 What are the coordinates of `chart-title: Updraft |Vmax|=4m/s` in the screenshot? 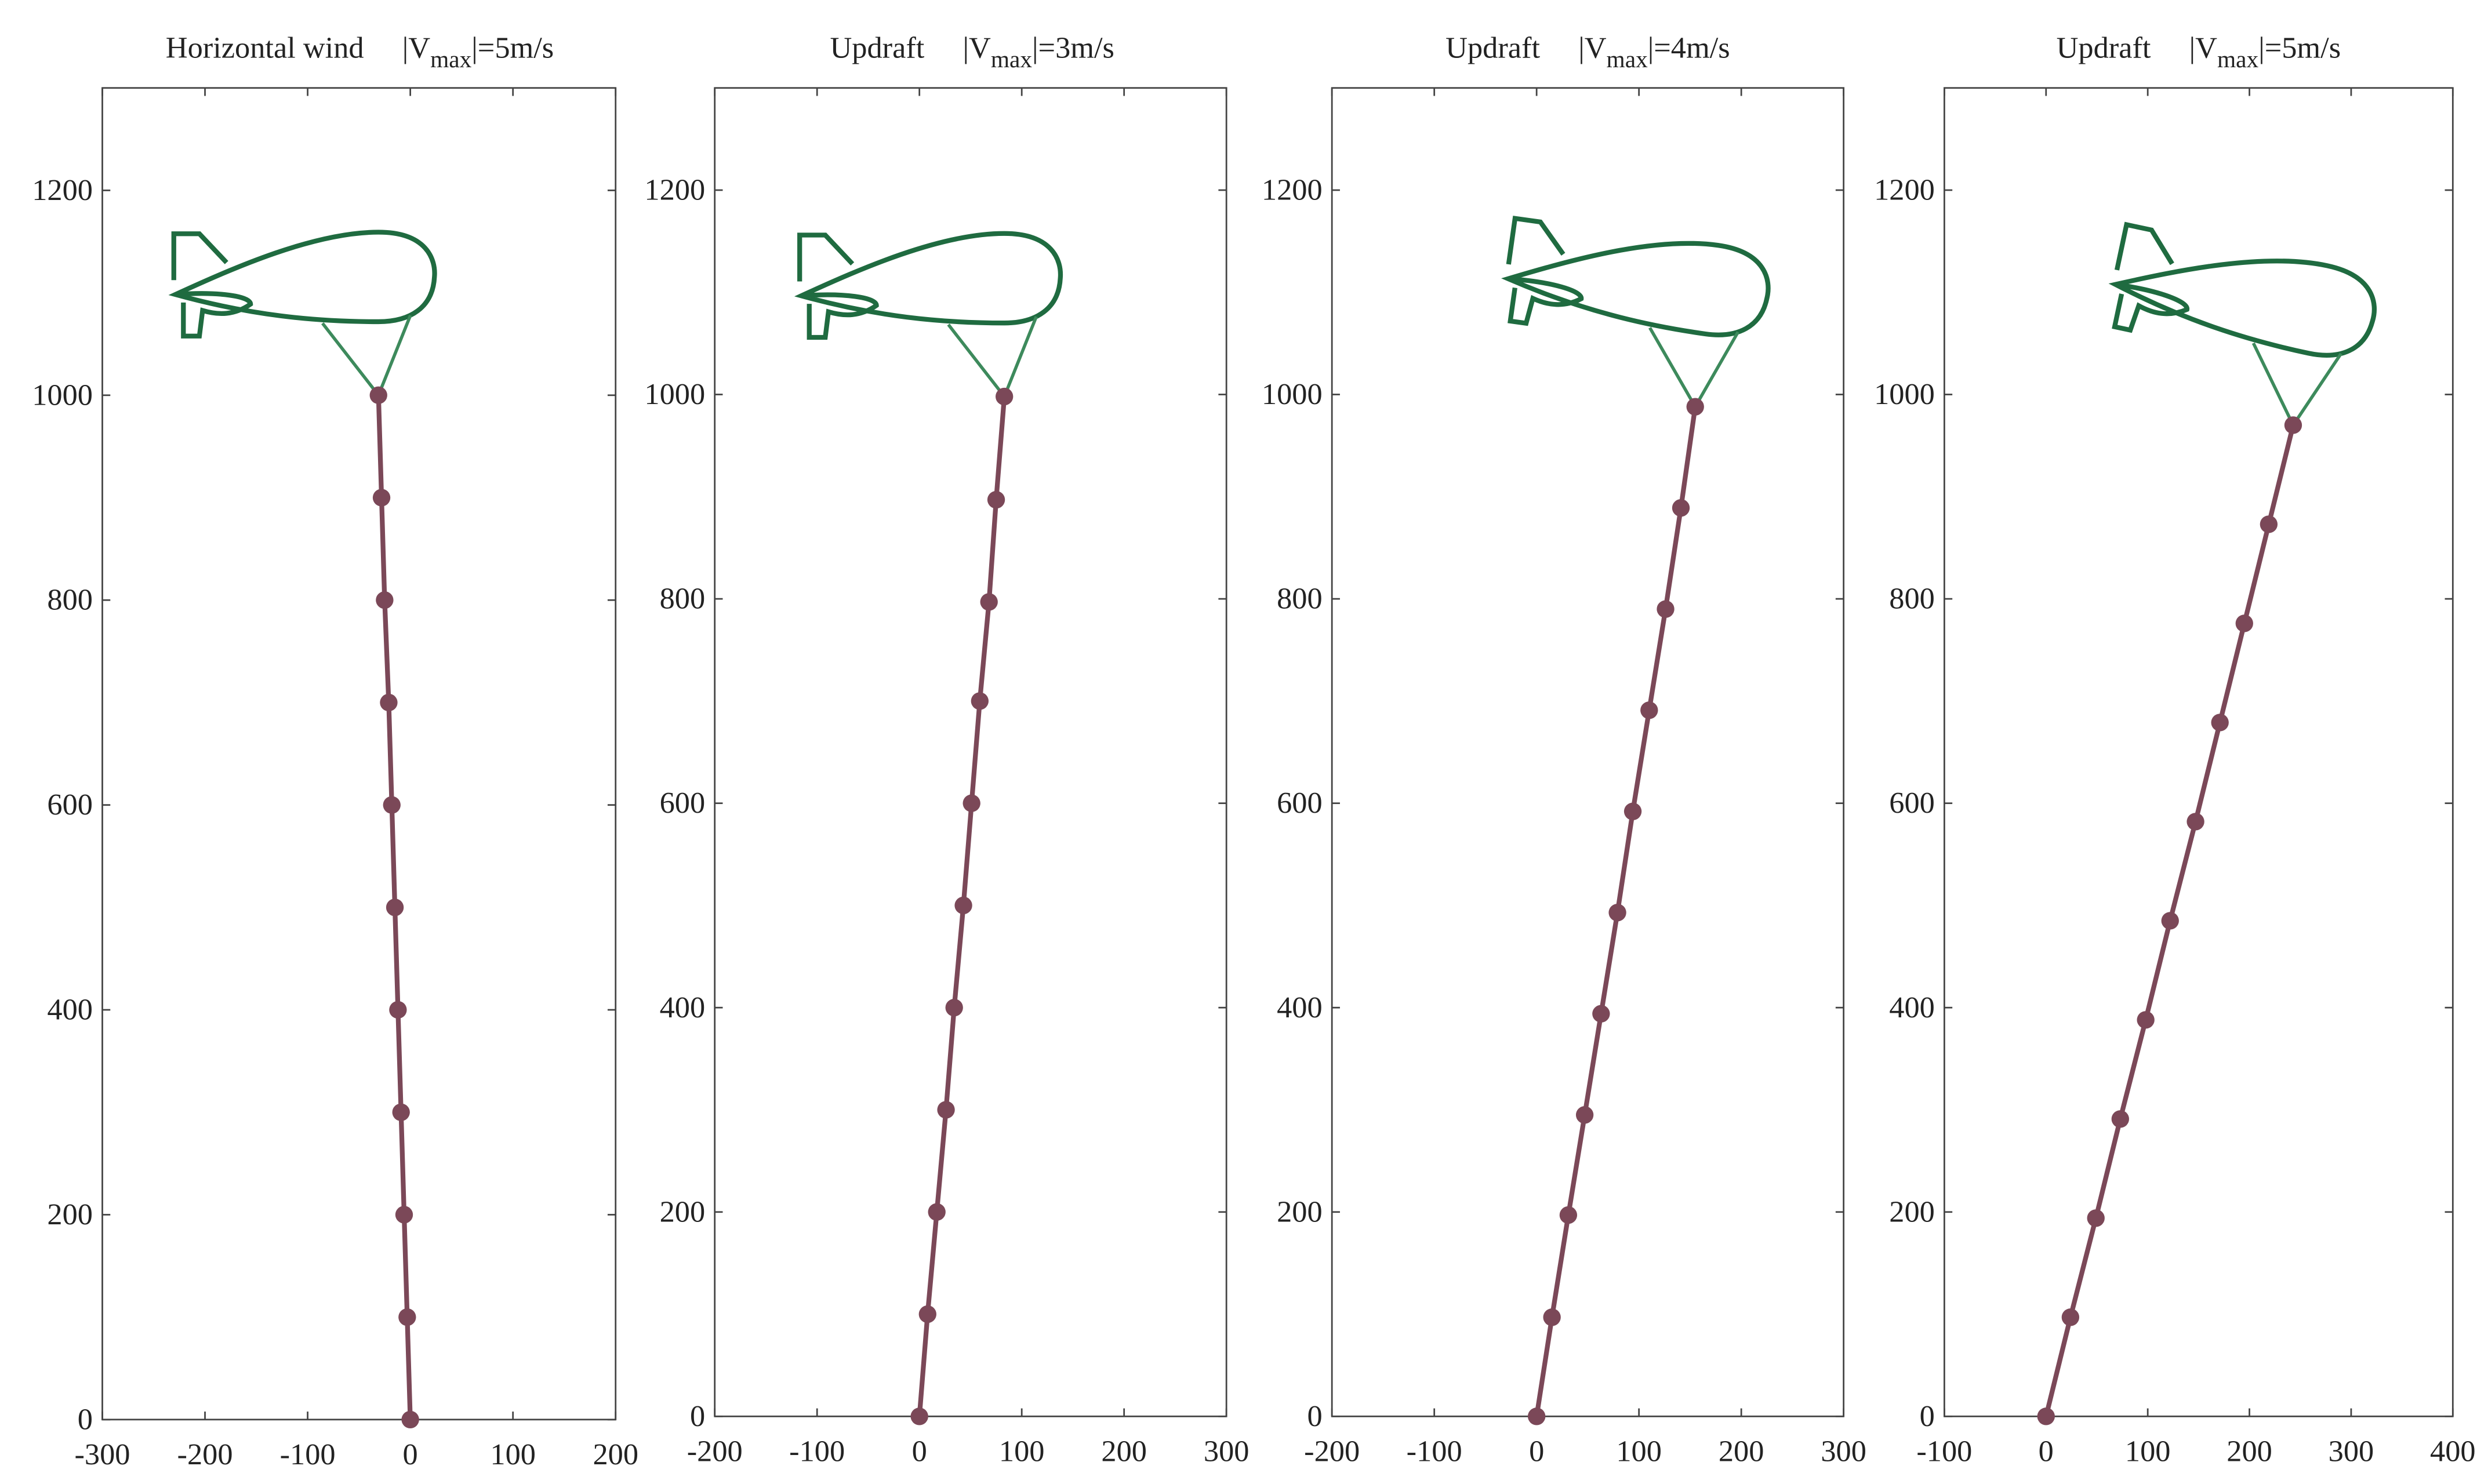 It's located at (1587, 52).